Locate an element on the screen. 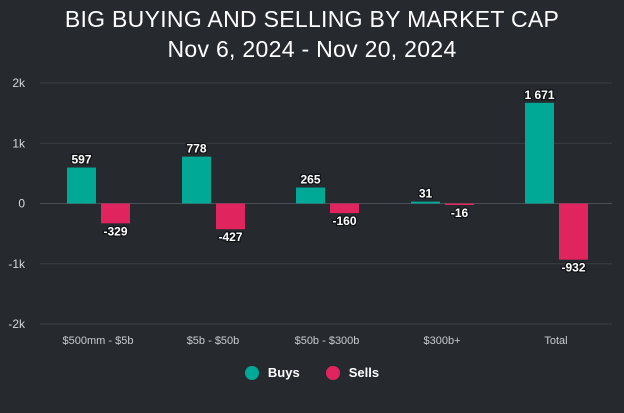 The image size is (624, 413). data-label-sells: -329 is located at coordinates (115, 231).